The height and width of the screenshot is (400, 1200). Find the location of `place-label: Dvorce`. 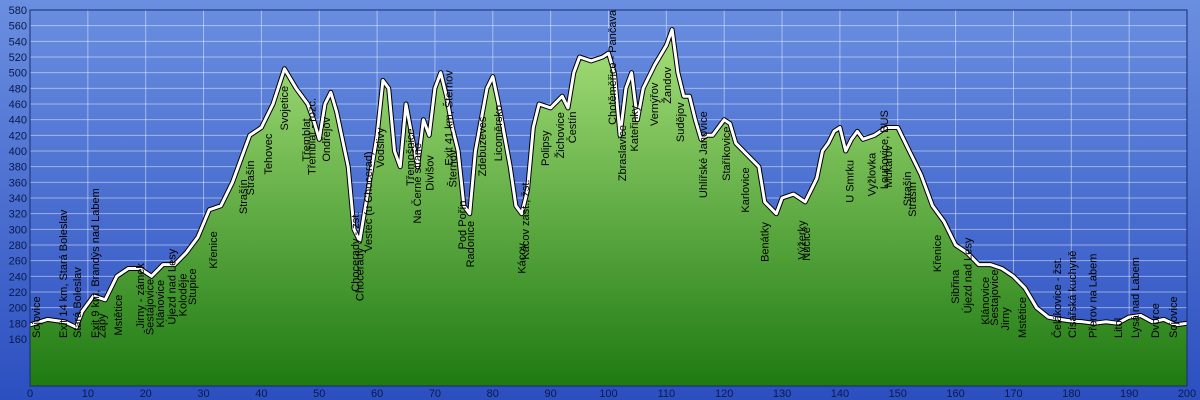

place-label: Dvorce is located at coordinates (1156, 320).